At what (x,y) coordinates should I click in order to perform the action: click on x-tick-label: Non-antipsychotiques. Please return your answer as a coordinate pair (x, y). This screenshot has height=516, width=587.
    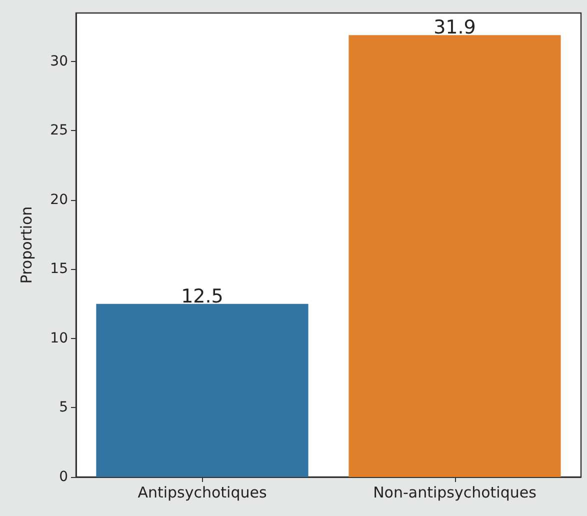
    Looking at the image, I should click on (455, 493).